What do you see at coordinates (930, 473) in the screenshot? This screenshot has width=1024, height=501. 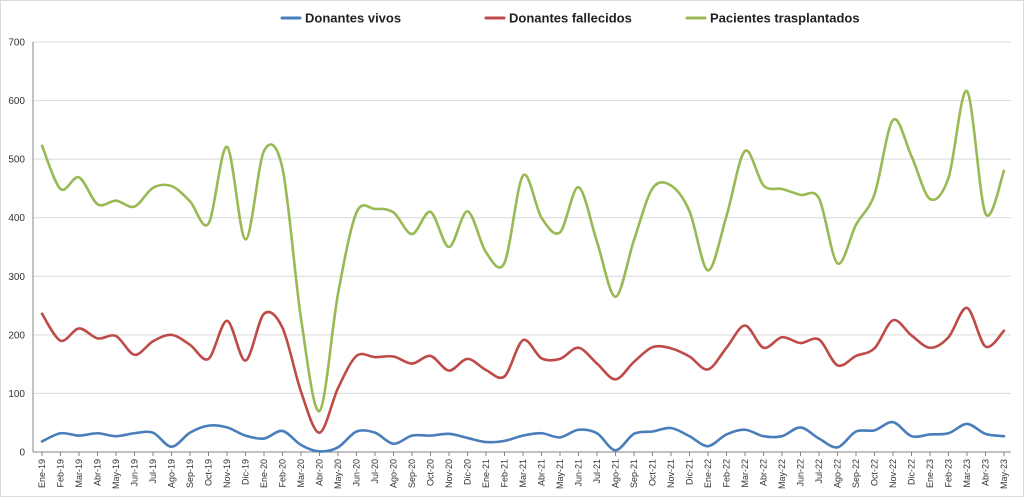 I see `x-tick-label: Ene-23` at bounding box center [930, 473].